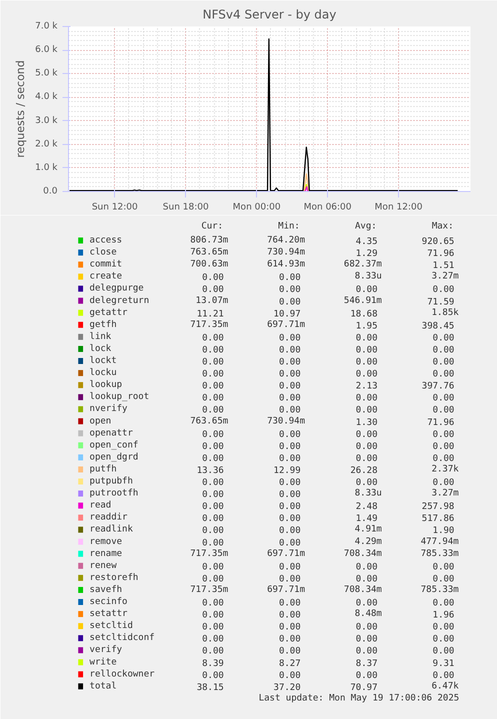  What do you see at coordinates (366, 227) in the screenshot?
I see `text: Avg:` at bounding box center [366, 227].